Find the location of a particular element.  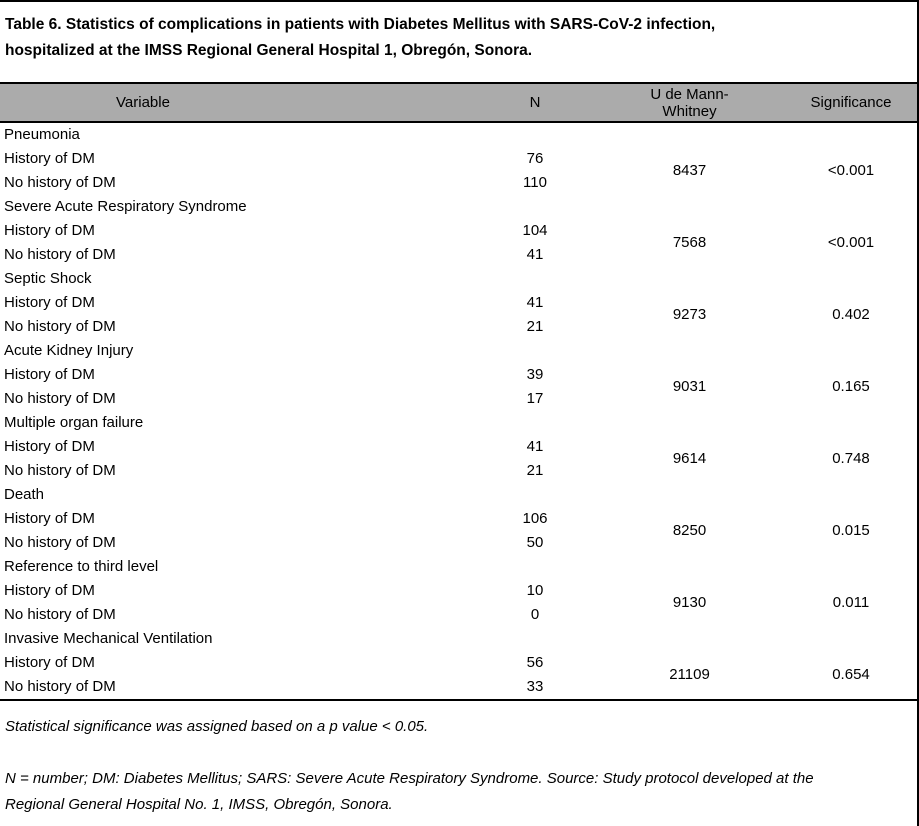

group-name-cell: Acute Kidney Injury is located at coordinates (69, 350).